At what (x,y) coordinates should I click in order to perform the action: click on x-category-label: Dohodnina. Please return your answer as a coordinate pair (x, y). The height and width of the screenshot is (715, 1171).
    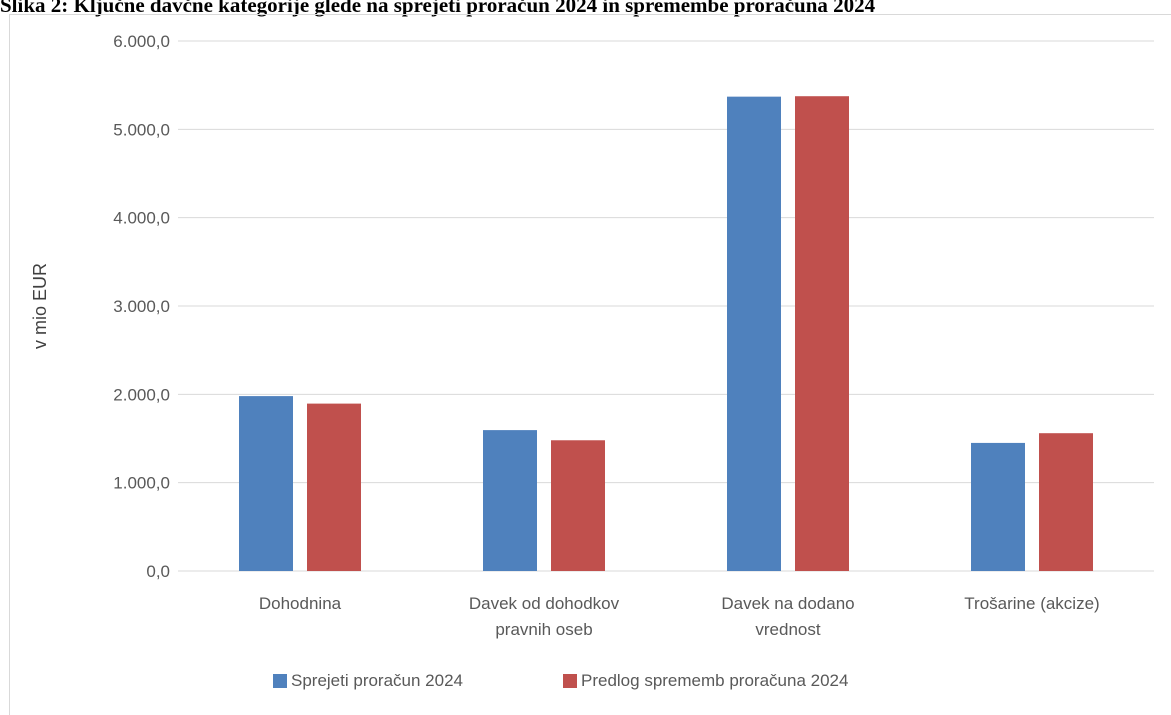
    Looking at the image, I should click on (300, 603).